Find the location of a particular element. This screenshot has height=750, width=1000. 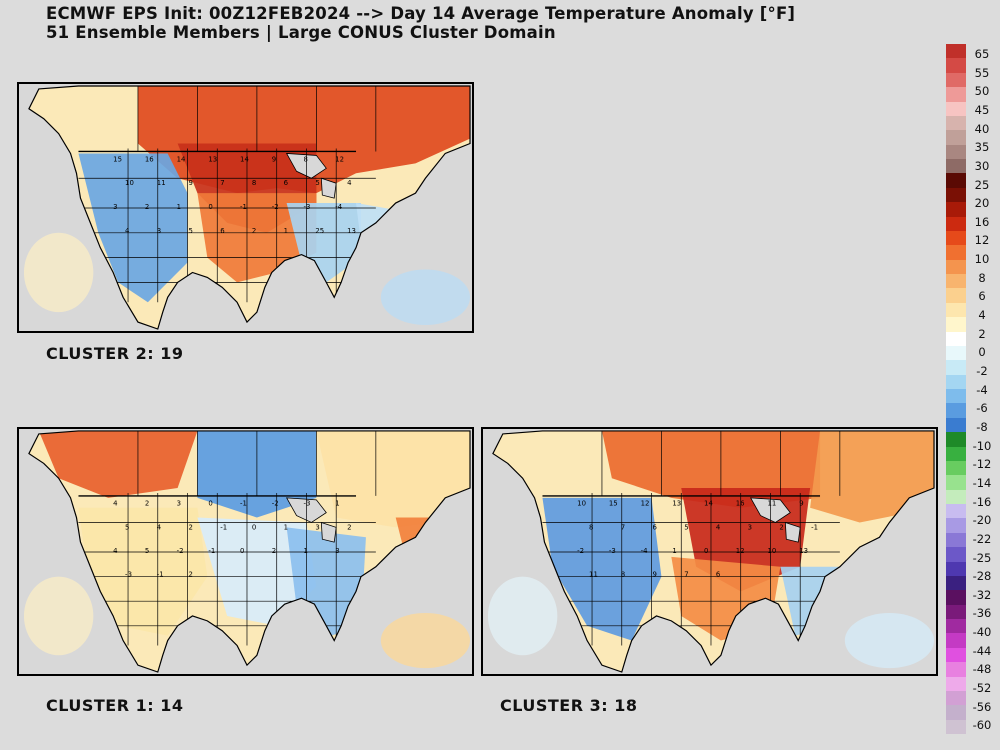

color-scale-tick-label: 8 is located at coordinates (982, 277).